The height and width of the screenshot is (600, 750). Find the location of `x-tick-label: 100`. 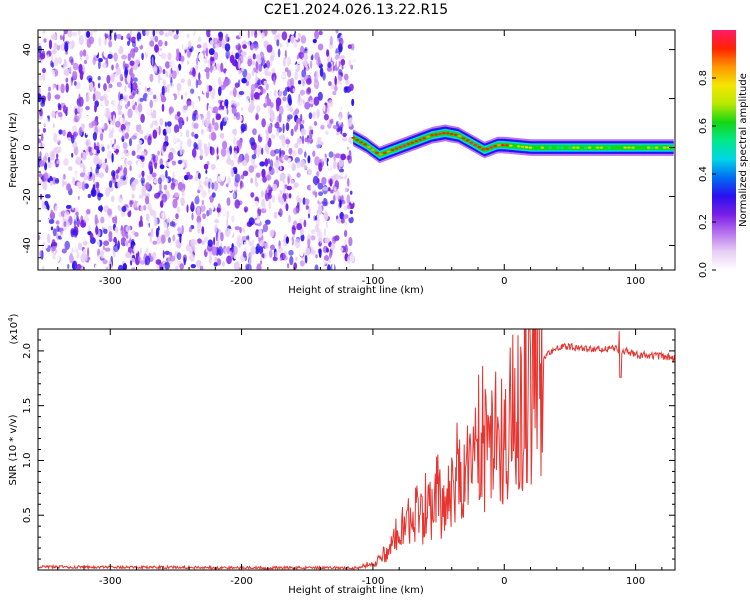

x-tick-label: 100 is located at coordinates (635, 281).